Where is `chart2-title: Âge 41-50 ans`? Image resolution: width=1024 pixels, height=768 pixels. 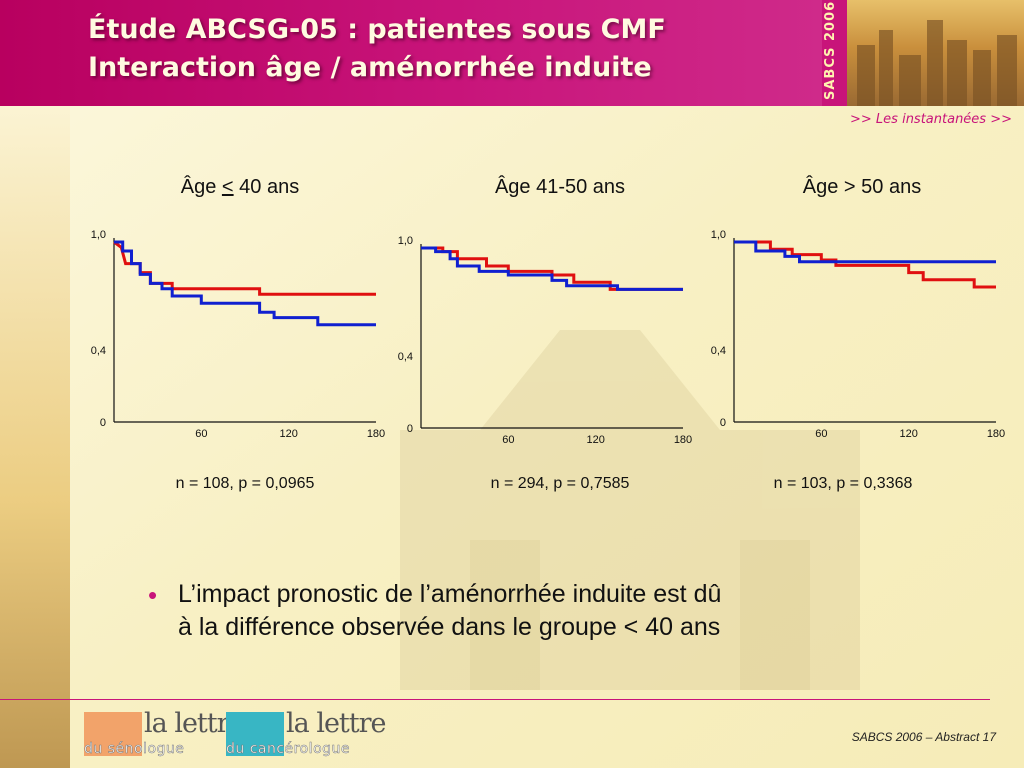 chart2-title: Âge 41-50 ans is located at coordinates (560, 187).